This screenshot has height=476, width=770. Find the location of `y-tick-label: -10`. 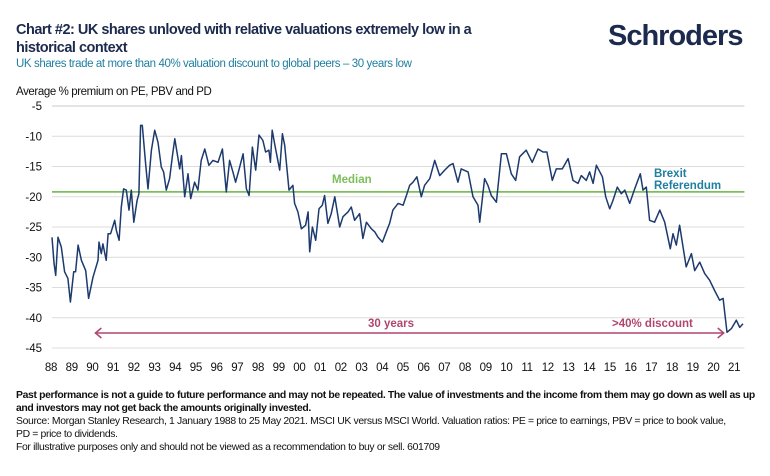

y-tick-label: -10 is located at coordinates (33, 137).